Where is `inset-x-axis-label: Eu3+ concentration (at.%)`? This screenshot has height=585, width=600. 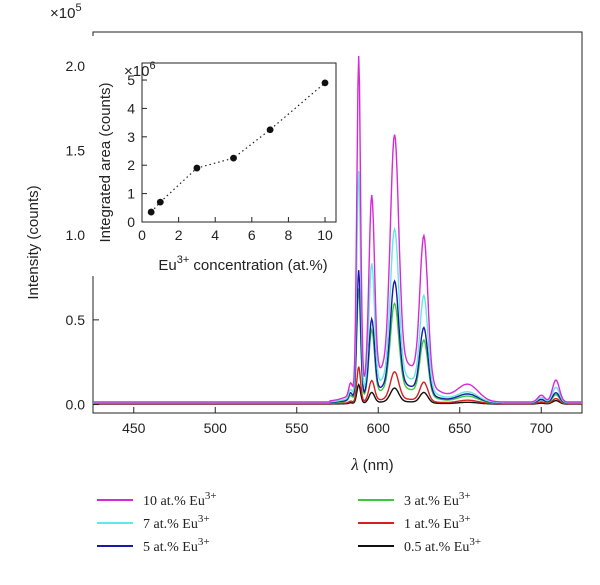
inset-x-axis-label: Eu3+ concentration (at.%) is located at coordinates (242, 264).